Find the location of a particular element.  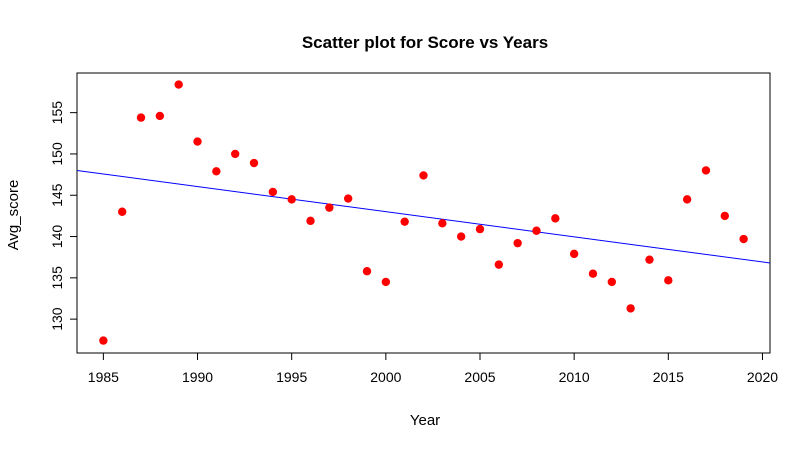

x-axis-label: Year is located at coordinates (425, 420).